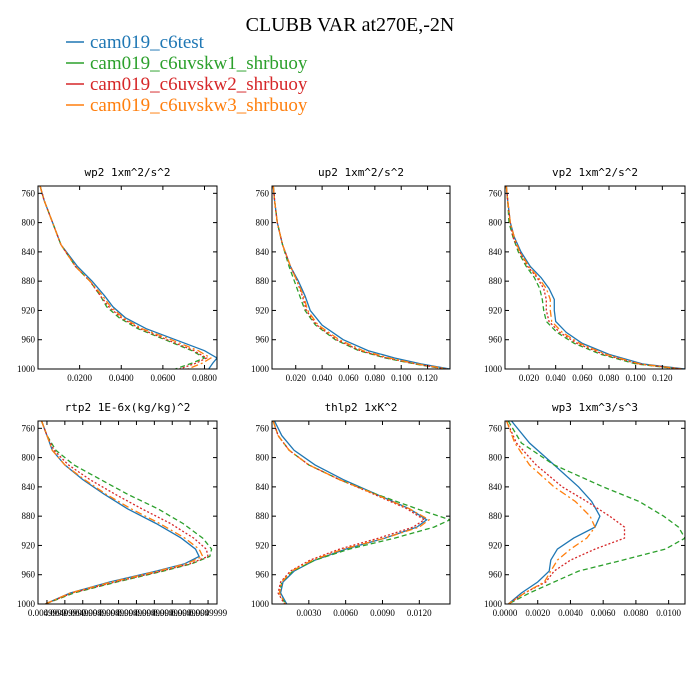  I want to click on figure-title: CLUBB VAR at270E,-2N, so click(350, 25).